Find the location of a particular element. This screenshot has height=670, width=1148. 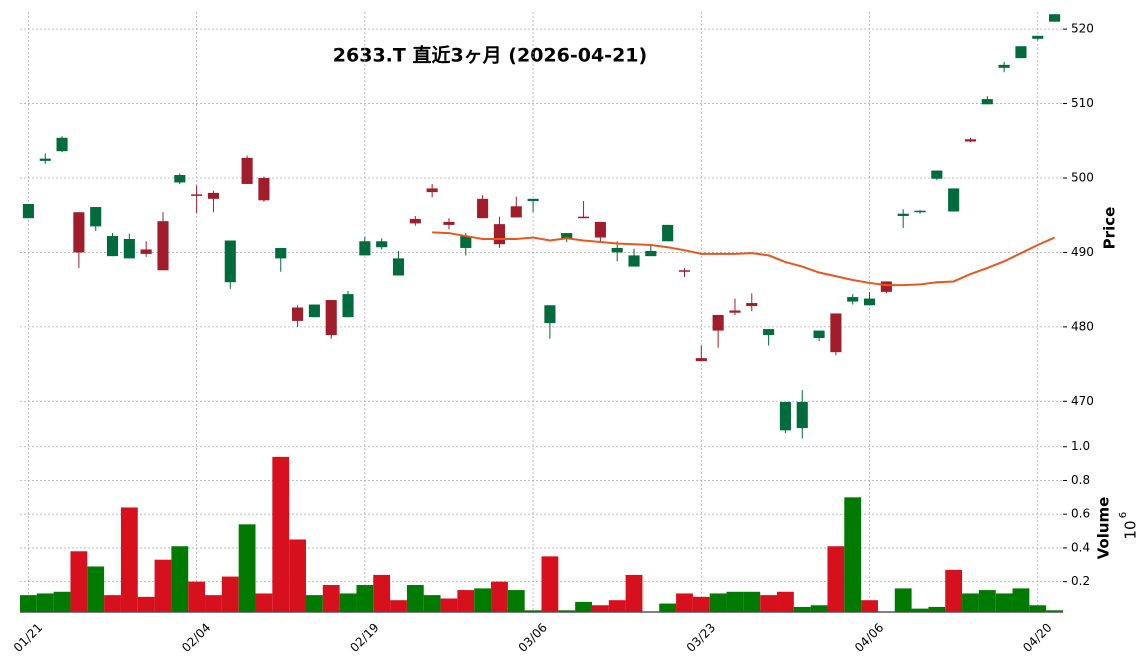

y-tick-label: 520 is located at coordinates (1082, 29).